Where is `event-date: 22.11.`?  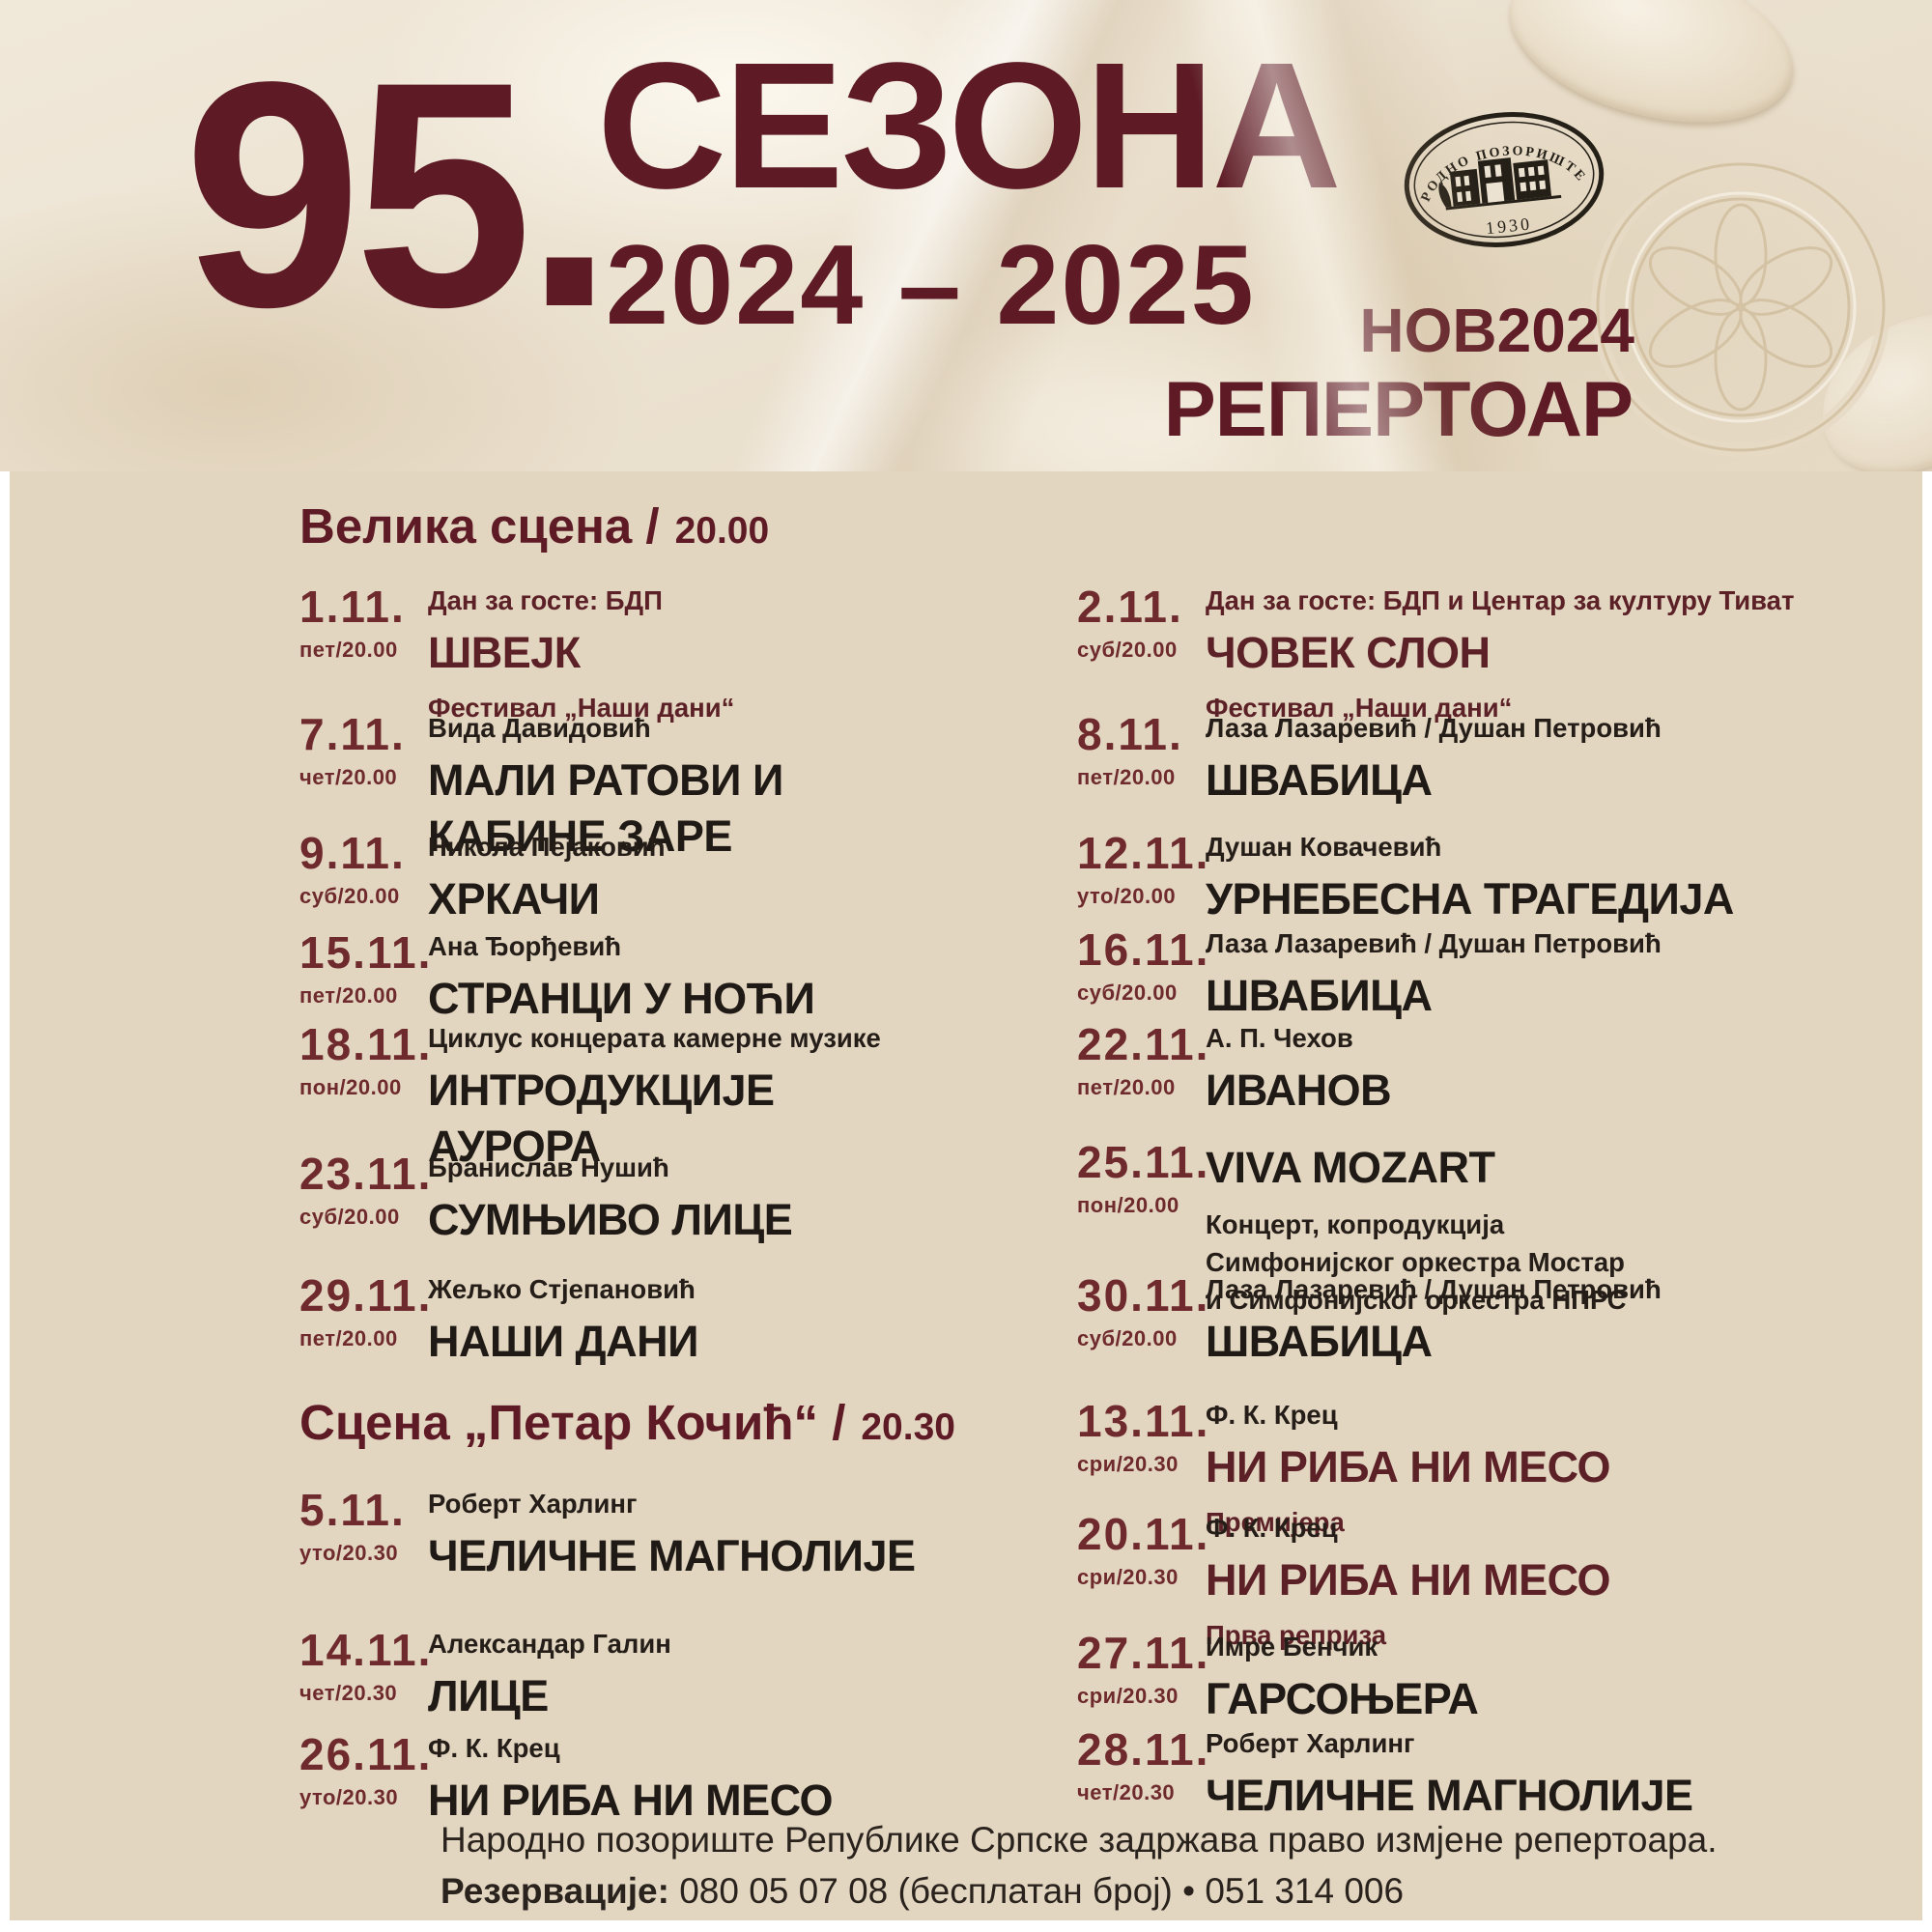
event-date: 22.11. is located at coordinates (1143, 1044).